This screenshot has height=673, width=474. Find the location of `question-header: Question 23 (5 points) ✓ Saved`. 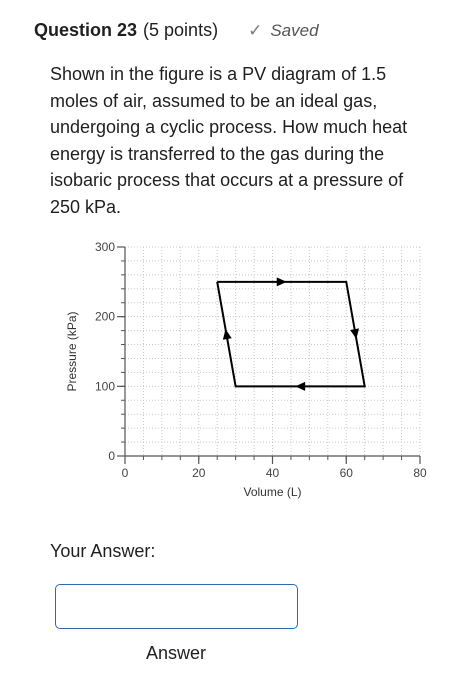

question-header: Question 23 (5 points) ✓ Saved is located at coordinates (244, 34).